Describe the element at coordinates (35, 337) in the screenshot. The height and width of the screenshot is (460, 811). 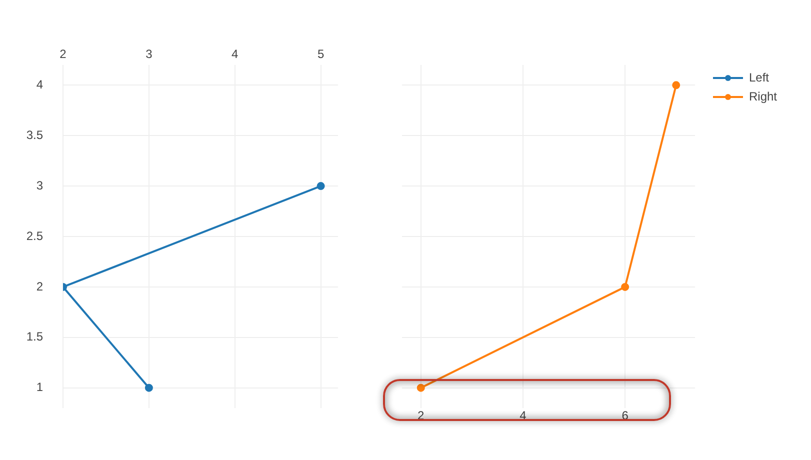
I see `y-tick-label: 1.5` at that location.